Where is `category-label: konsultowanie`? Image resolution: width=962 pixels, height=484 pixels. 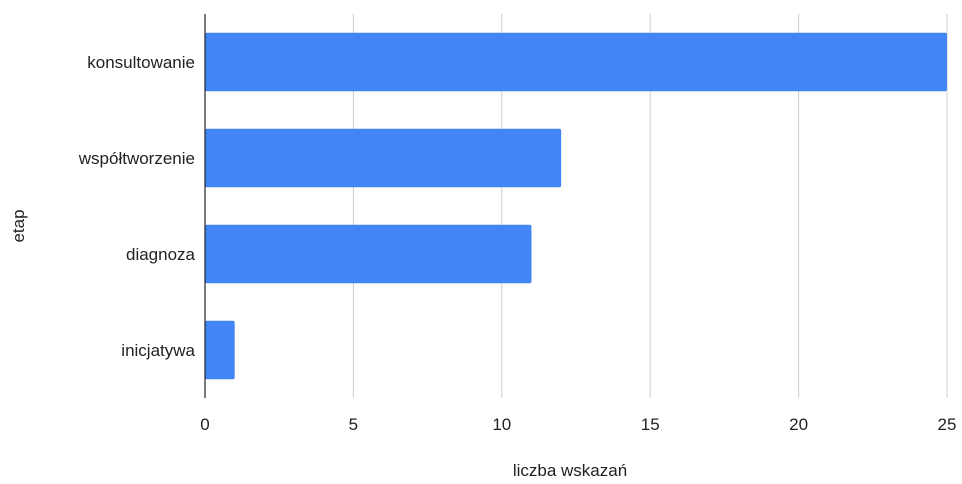 category-label: konsultowanie is located at coordinates (141, 62).